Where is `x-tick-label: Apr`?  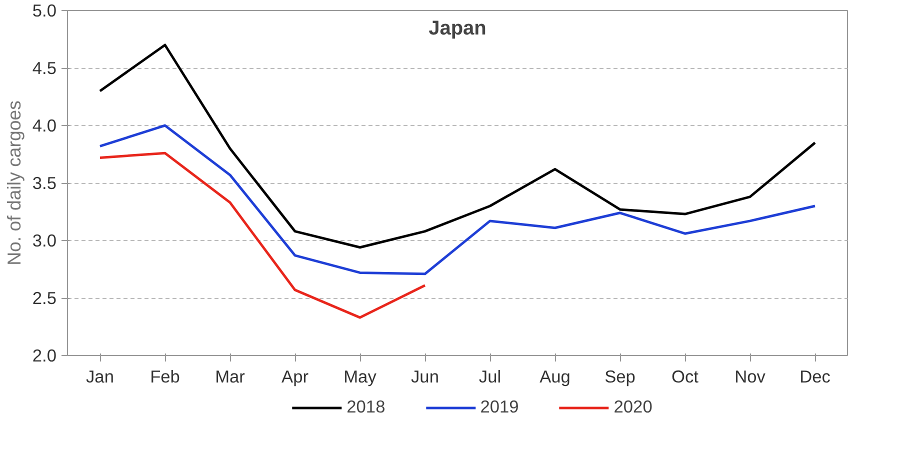 x-tick-label: Apr is located at coordinates (295, 376).